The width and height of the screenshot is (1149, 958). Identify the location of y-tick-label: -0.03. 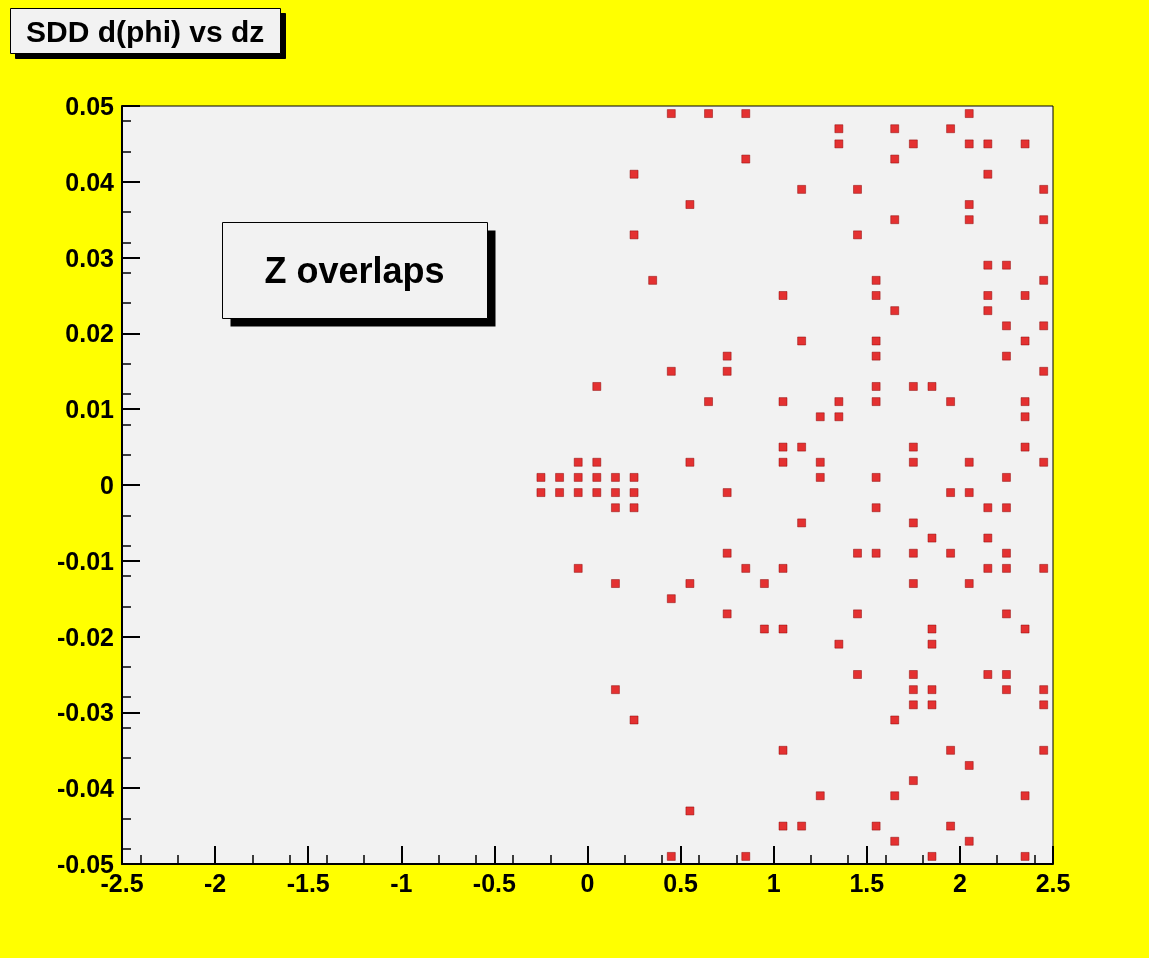
(85, 712).